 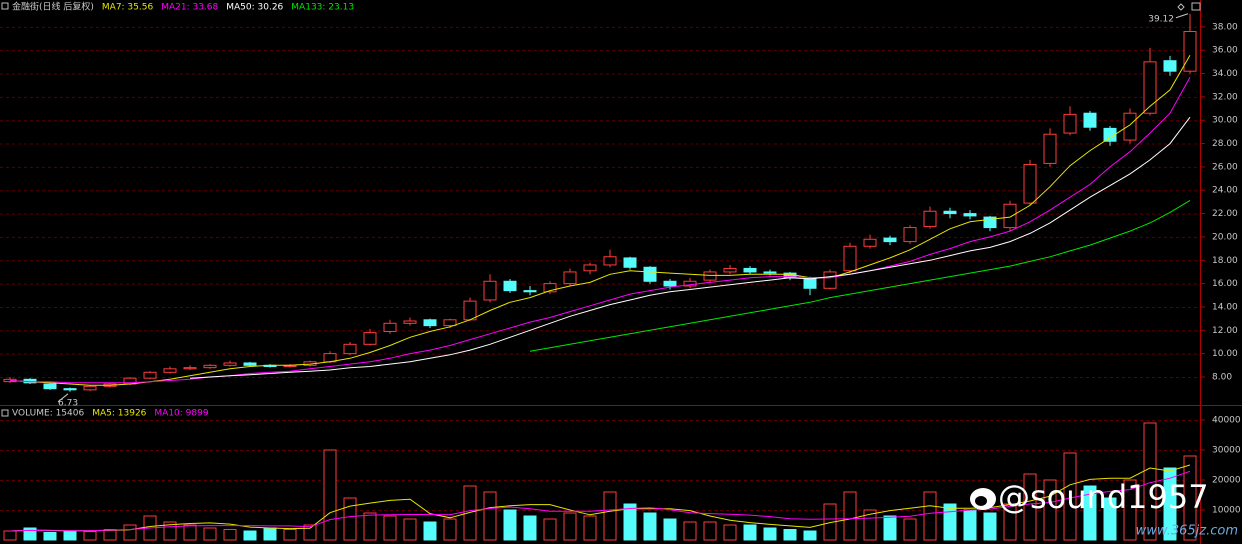 What do you see at coordinates (1225, 191) in the screenshot?
I see `y-tick-label: 24.00` at bounding box center [1225, 191].